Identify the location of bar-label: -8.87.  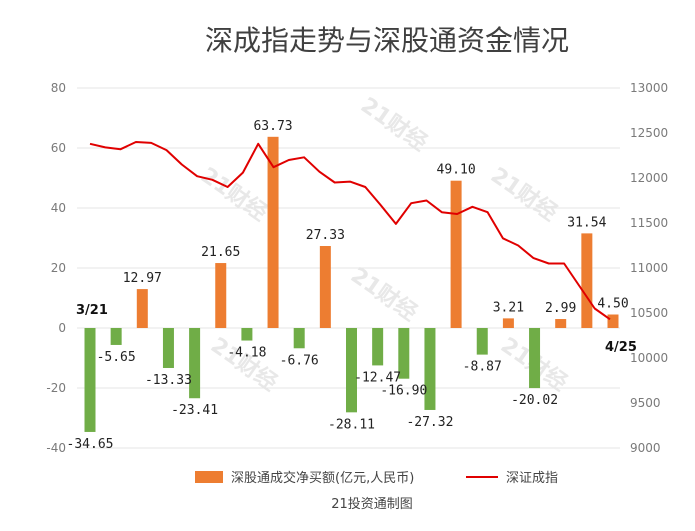
(482, 367).